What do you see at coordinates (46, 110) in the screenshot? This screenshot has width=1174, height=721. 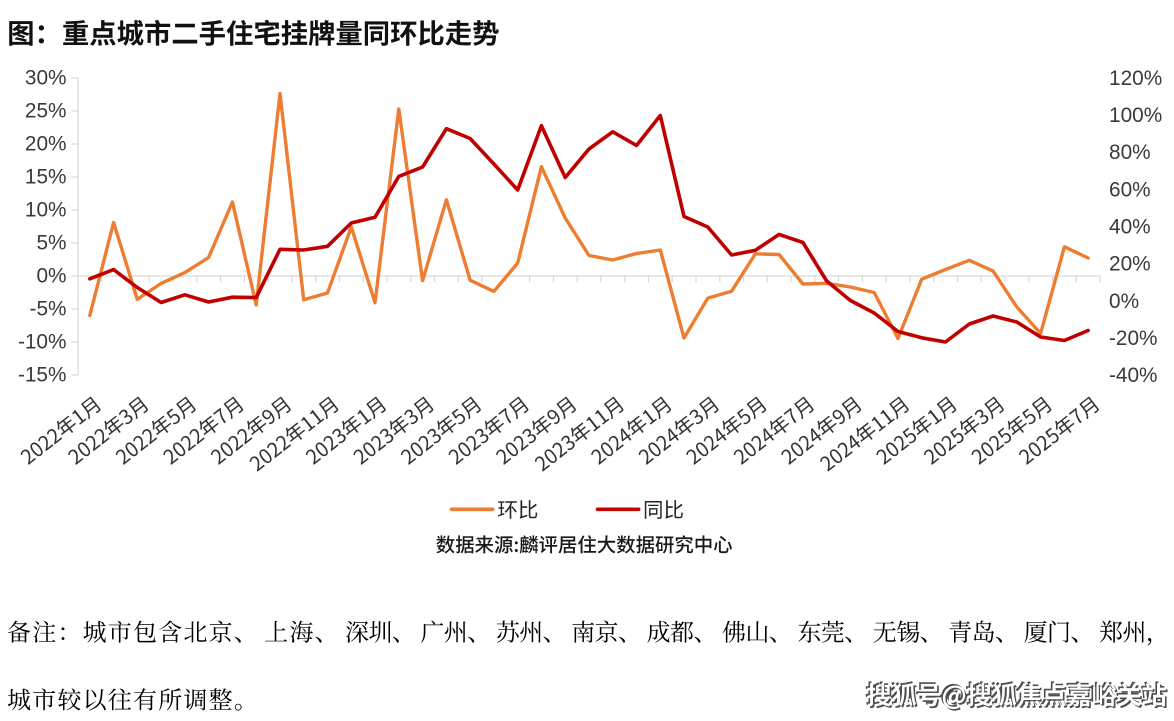 I see `svg-text: 25%` at bounding box center [46, 110].